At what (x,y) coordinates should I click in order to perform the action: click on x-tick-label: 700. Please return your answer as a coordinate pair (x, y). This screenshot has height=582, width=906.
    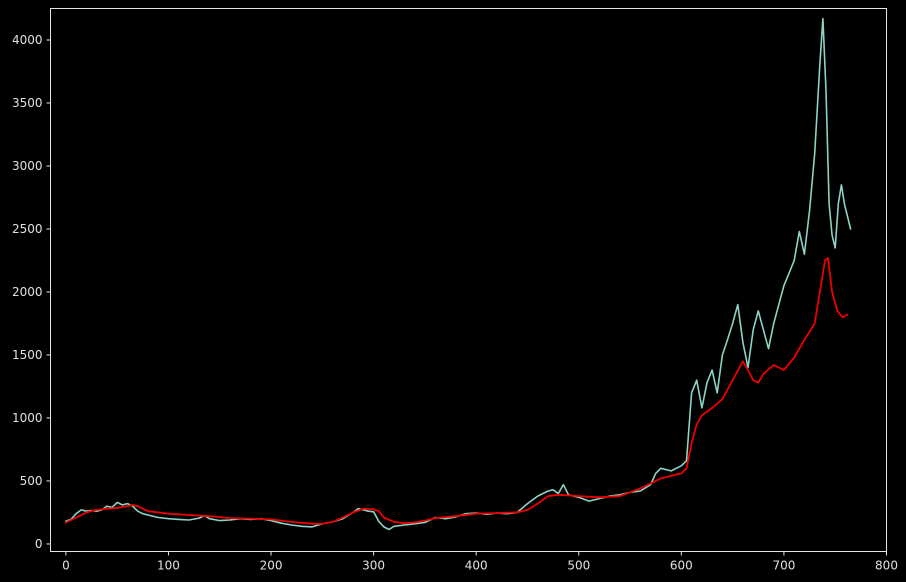
    Looking at the image, I should click on (783, 566).